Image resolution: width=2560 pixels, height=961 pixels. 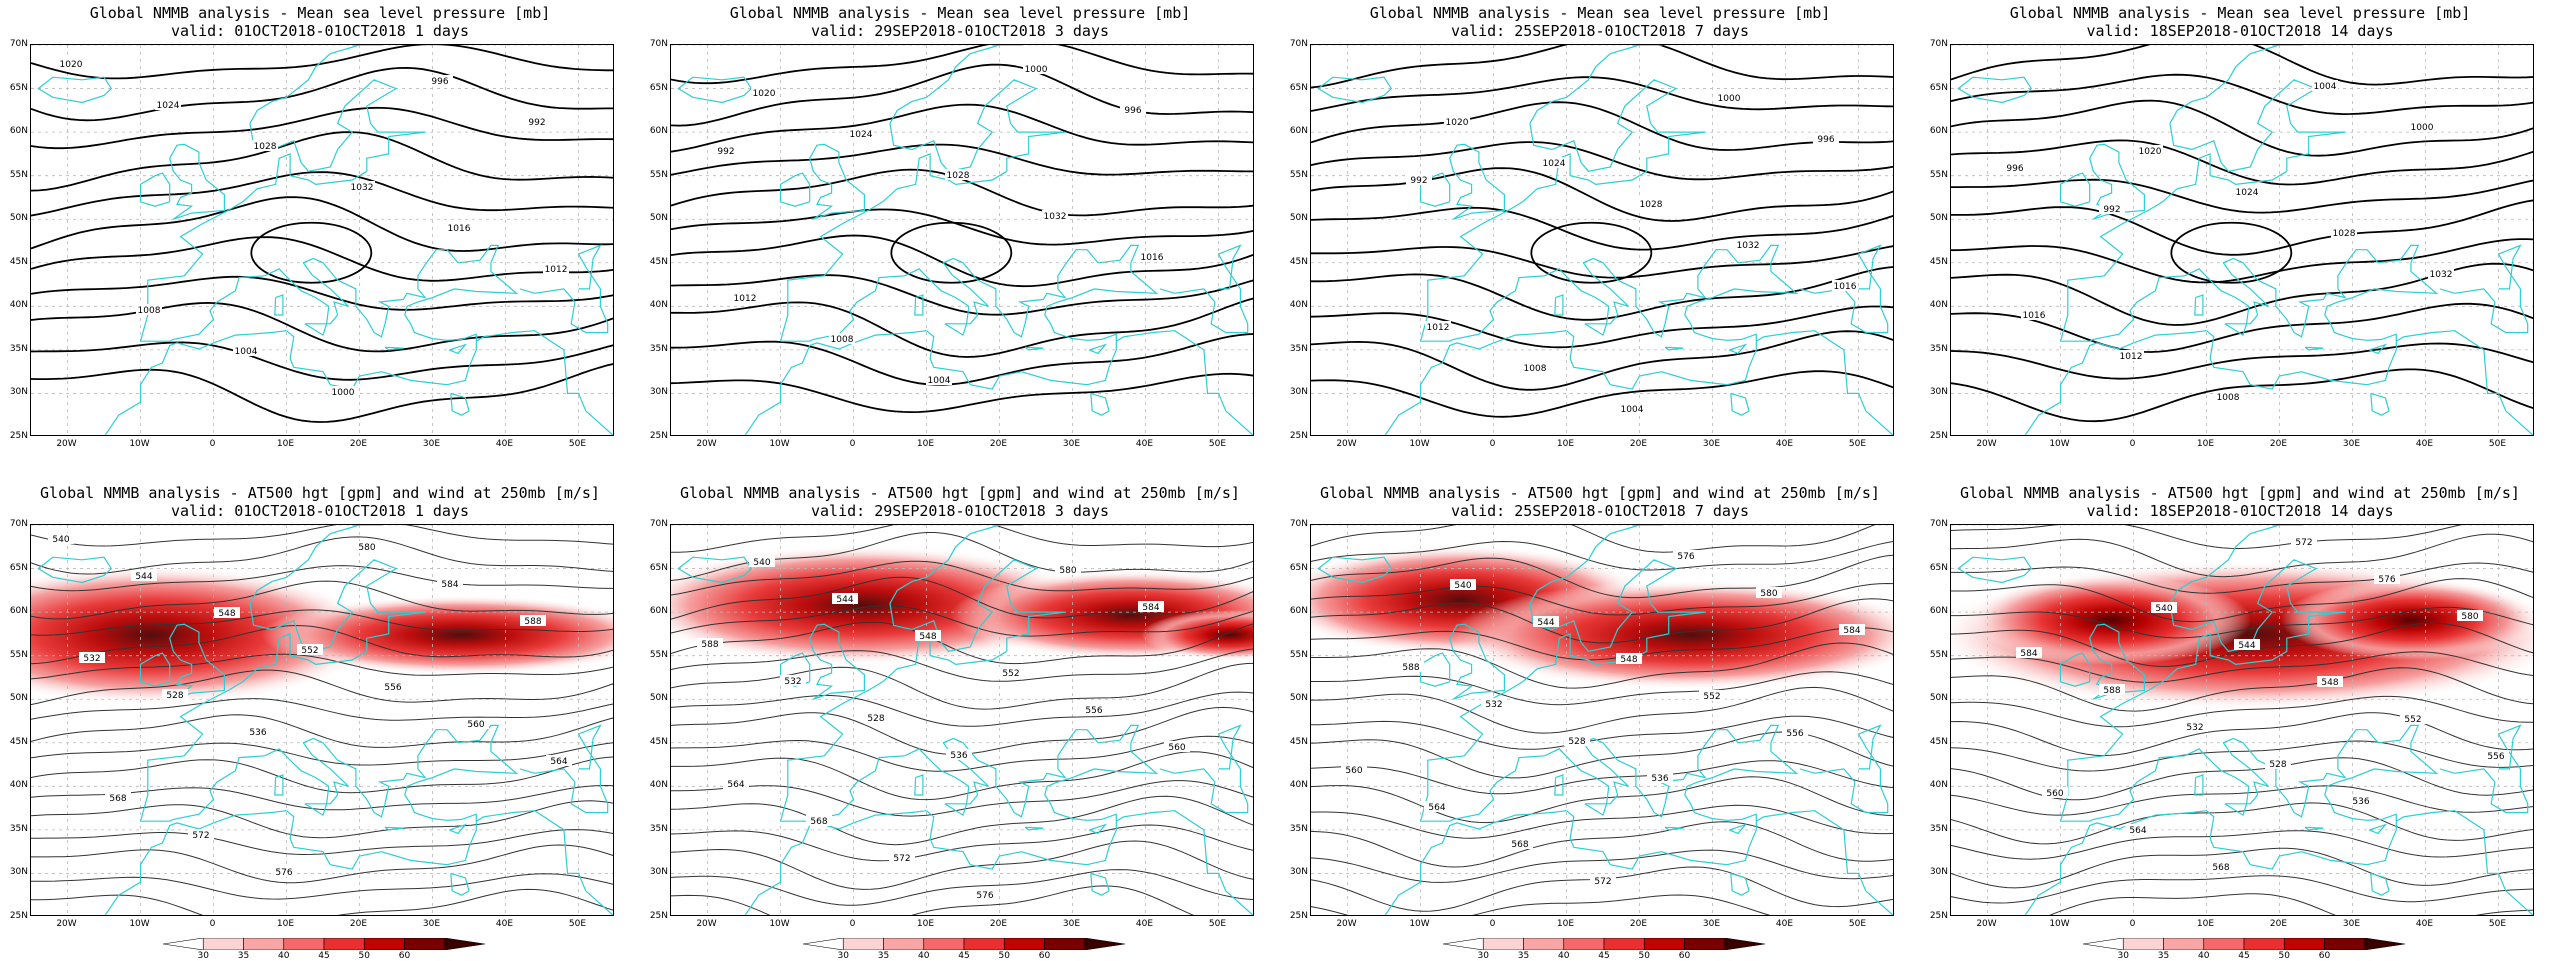 What do you see at coordinates (1604, 944) in the screenshot?
I see `colorbar` at bounding box center [1604, 944].